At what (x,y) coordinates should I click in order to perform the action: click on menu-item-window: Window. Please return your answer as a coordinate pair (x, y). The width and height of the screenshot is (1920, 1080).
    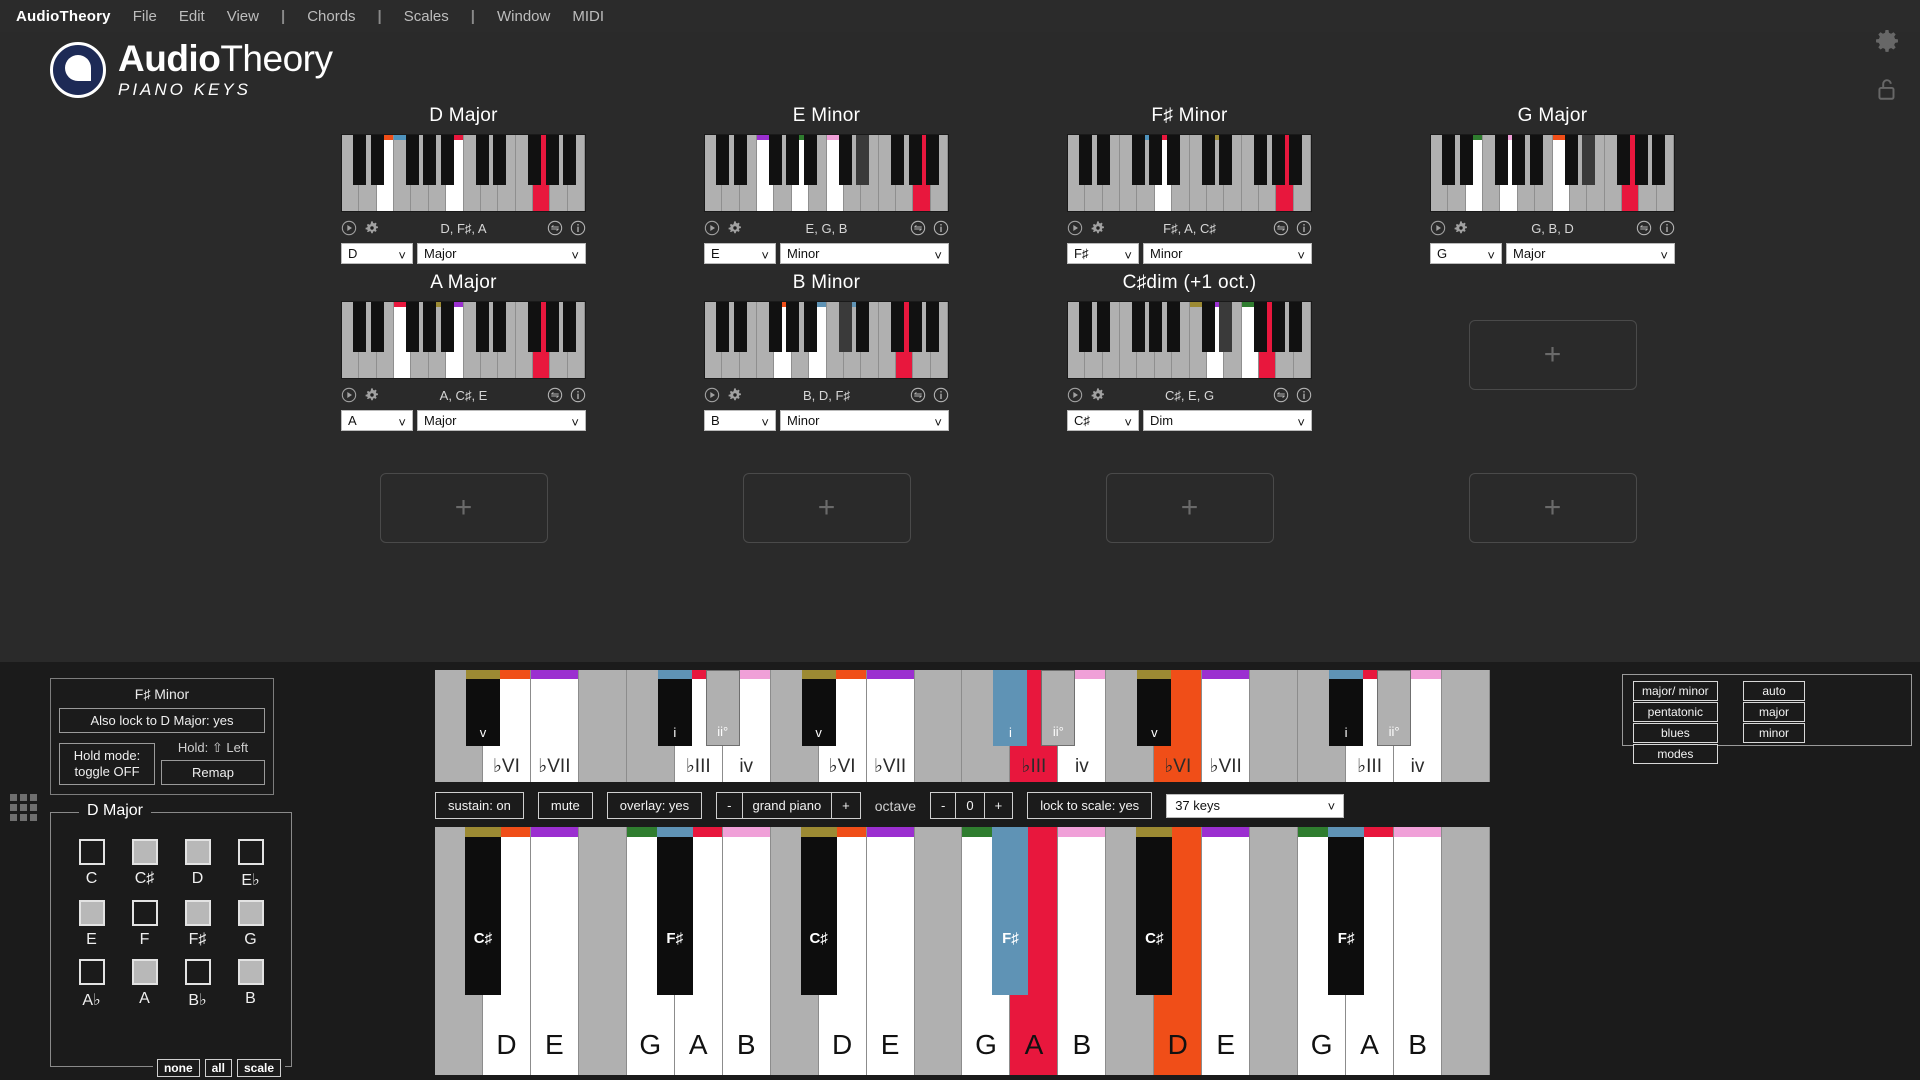
    Looking at the image, I should click on (523, 16).